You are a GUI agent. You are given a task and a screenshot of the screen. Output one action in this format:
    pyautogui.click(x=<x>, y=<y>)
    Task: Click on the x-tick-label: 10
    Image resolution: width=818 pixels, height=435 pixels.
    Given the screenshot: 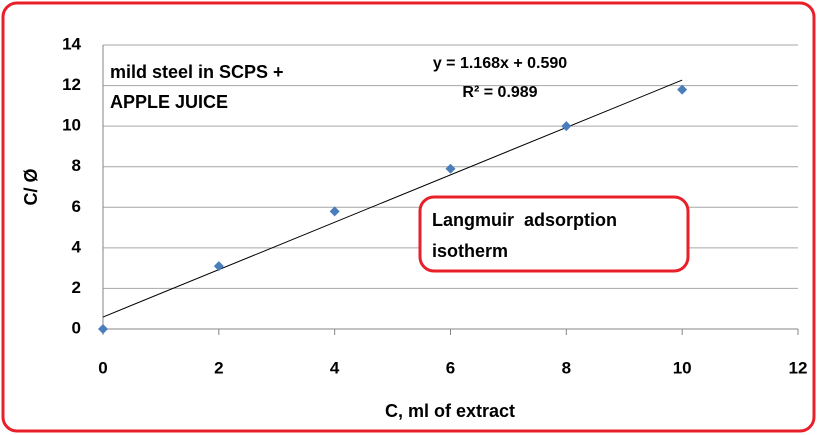 What is the action you would take?
    pyautogui.click(x=682, y=367)
    